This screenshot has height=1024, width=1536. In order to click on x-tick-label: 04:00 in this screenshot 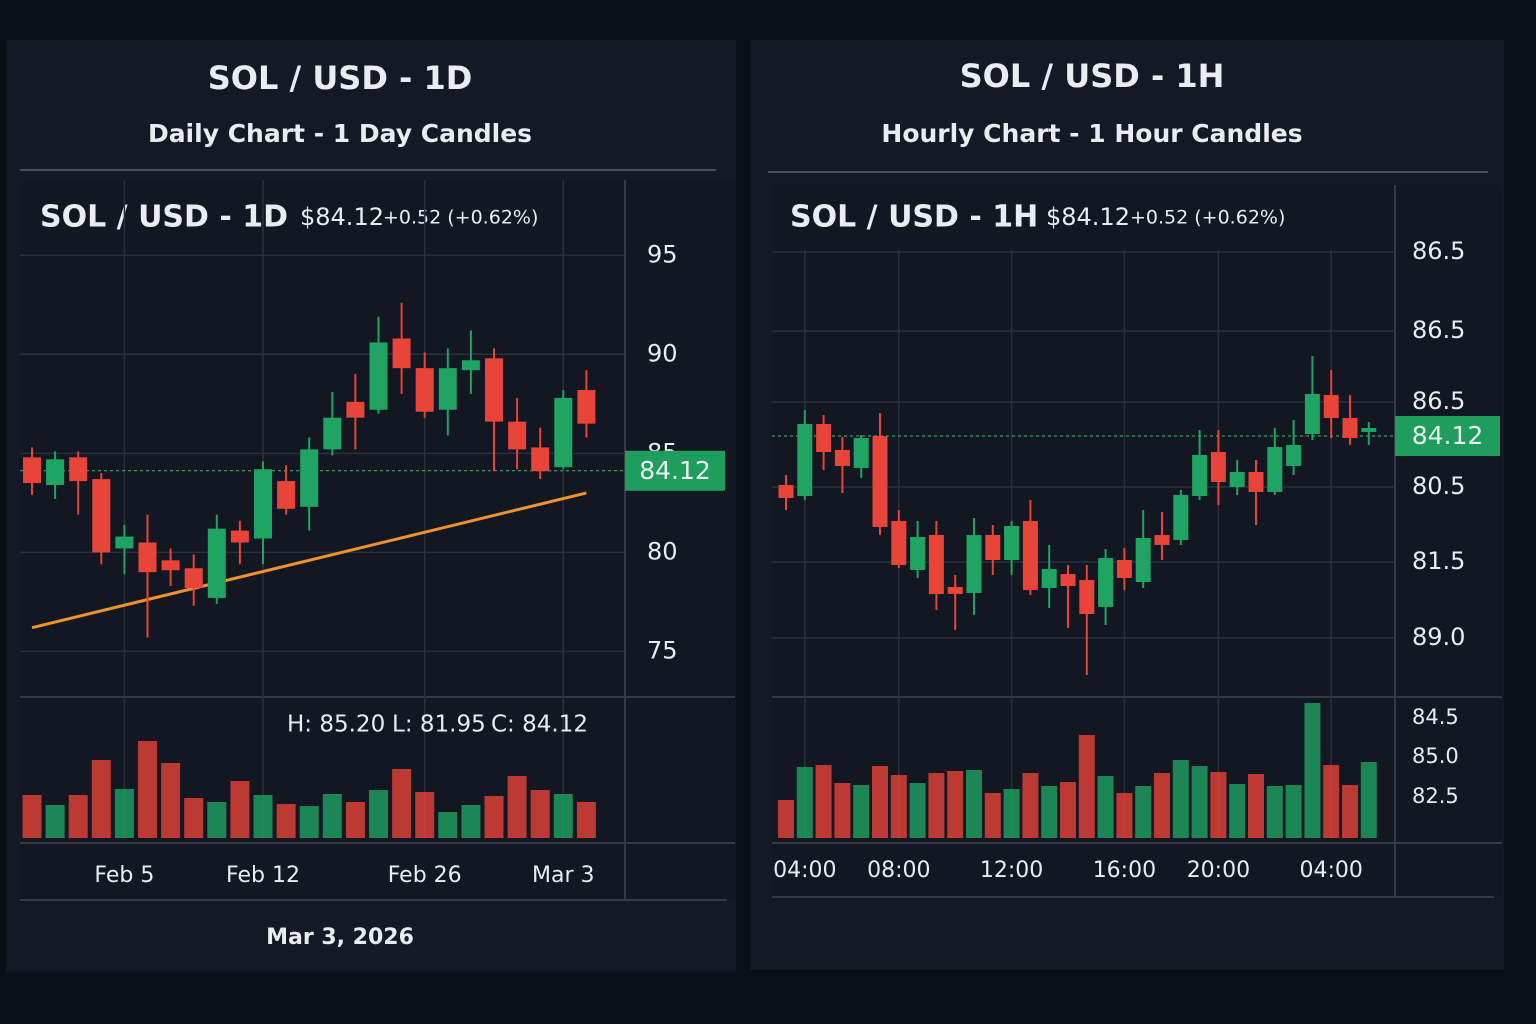, I will do `click(804, 870)`.